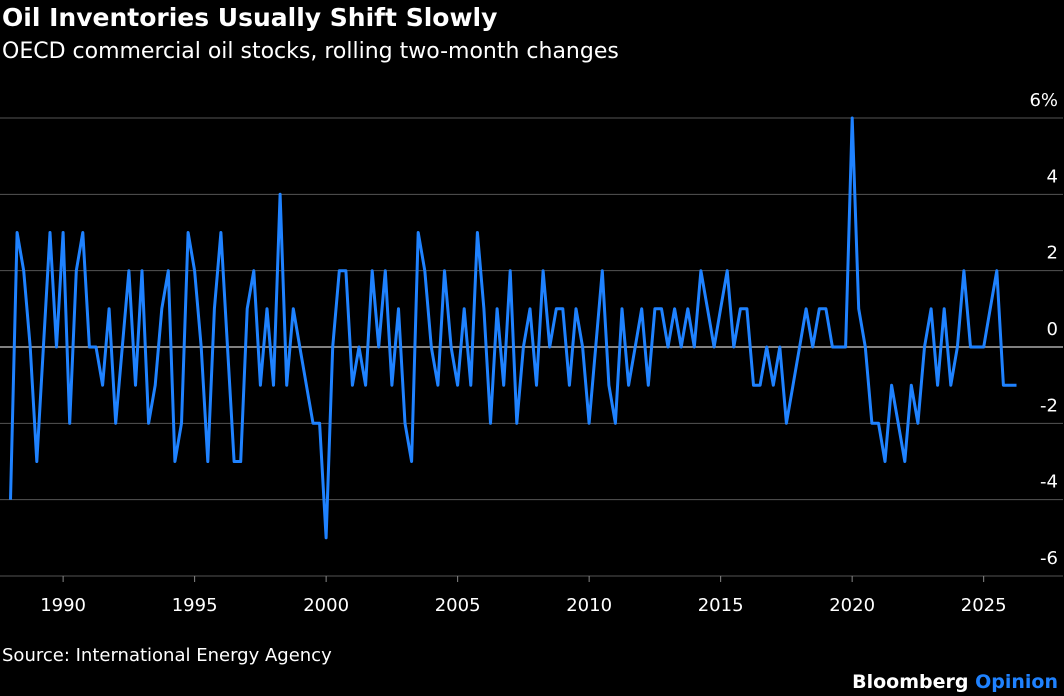 This screenshot has width=1064, height=696. Describe the element at coordinates (721, 605) in the screenshot. I see `x-tick-label: 2015` at that location.